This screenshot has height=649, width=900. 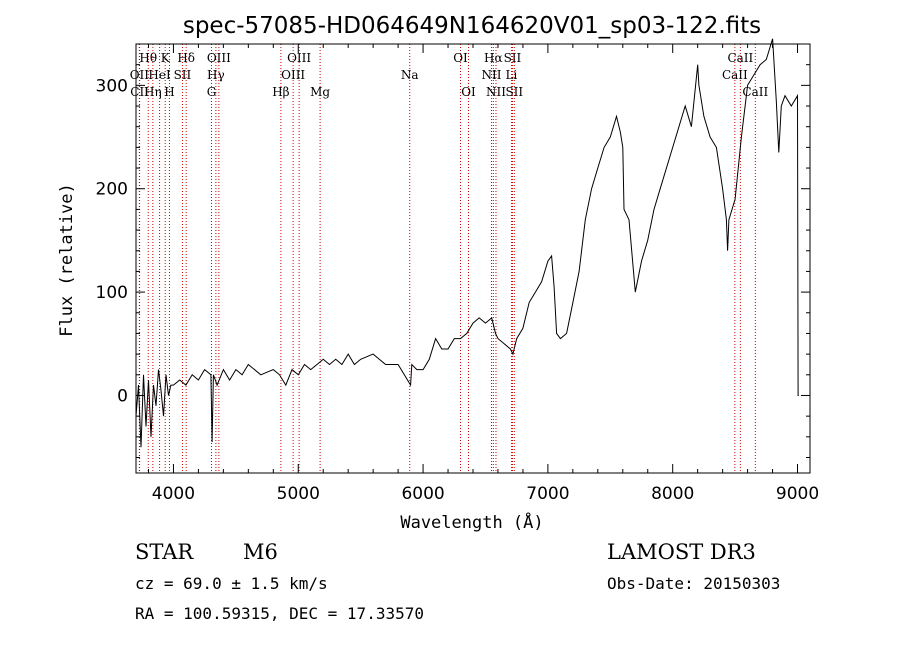 What do you see at coordinates (166, 58) in the screenshot?
I see `spectral-line-label: K` at bounding box center [166, 58].